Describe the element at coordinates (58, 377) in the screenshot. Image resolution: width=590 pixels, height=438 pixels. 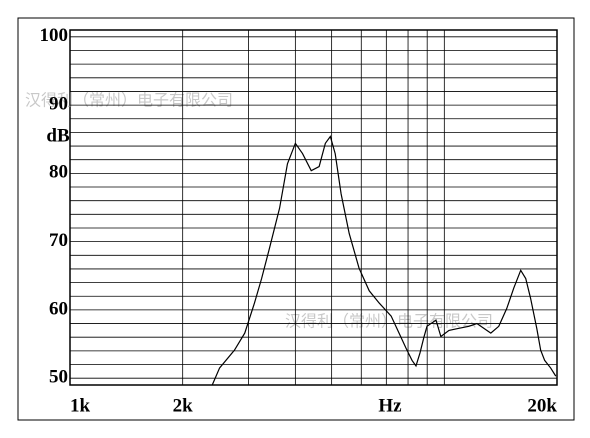
I see `y-tick-label: 50` at that location.